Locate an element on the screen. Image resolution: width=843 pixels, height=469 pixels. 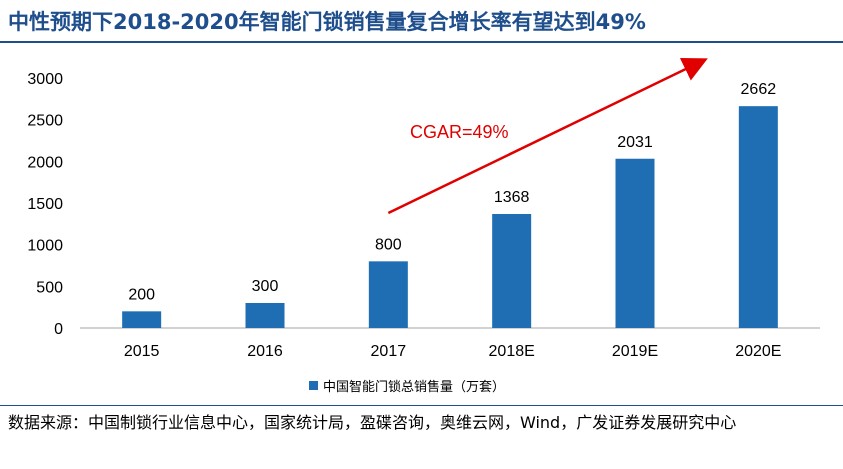
y-tick-label: 1500 is located at coordinates (45, 204).